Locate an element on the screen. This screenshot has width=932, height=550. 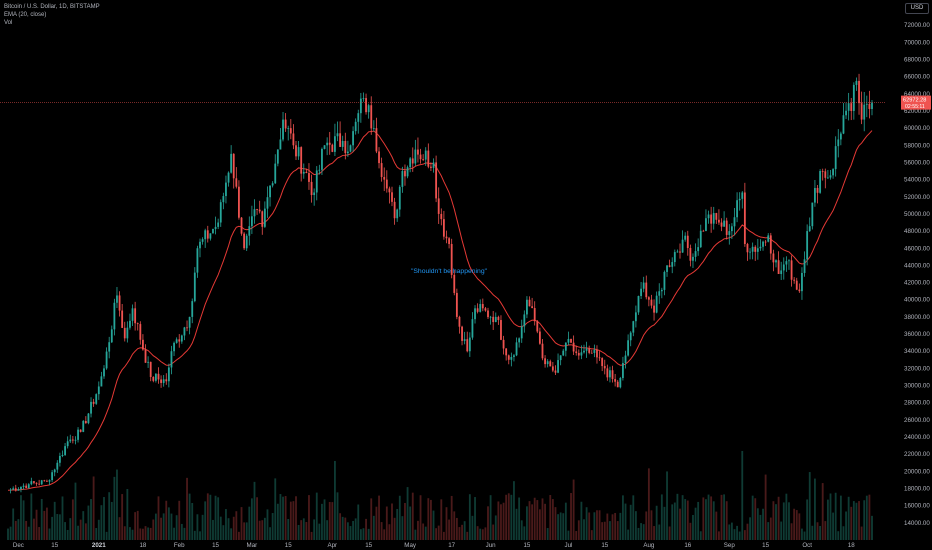
currency-button: USD is located at coordinates (917, 8).